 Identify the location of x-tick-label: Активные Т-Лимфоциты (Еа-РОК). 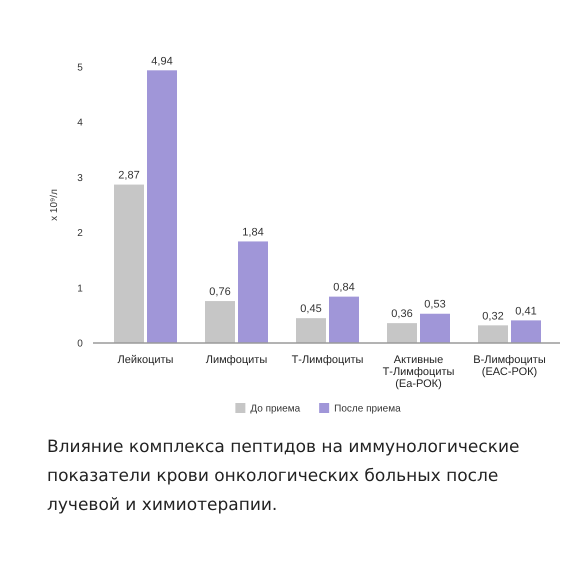
(418, 372).